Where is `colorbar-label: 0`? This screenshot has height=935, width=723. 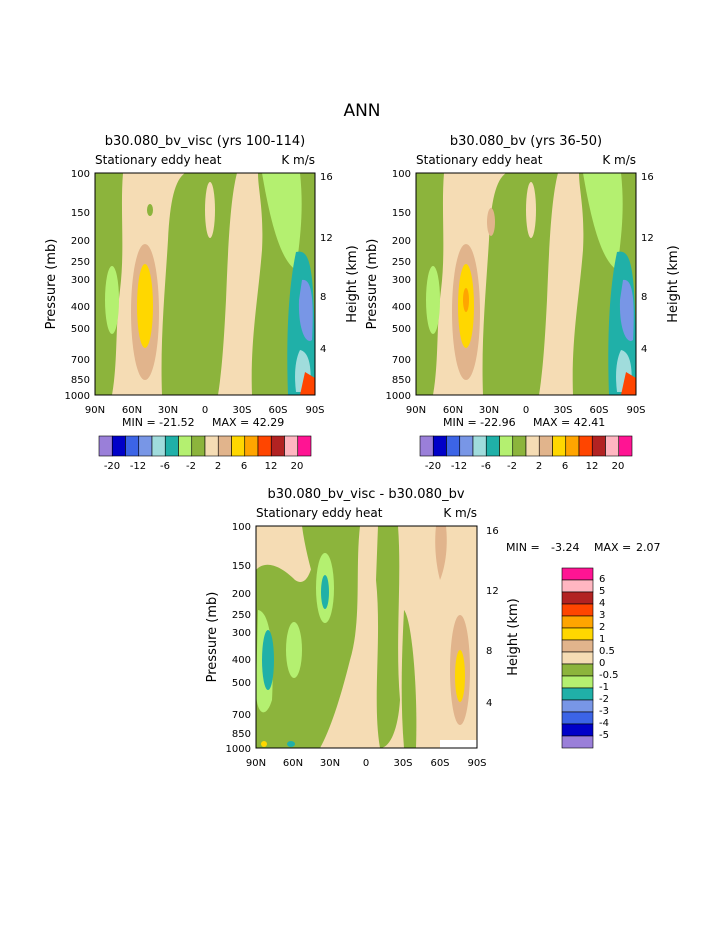
colorbar-label: 0 is located at coordinates (602, 663).